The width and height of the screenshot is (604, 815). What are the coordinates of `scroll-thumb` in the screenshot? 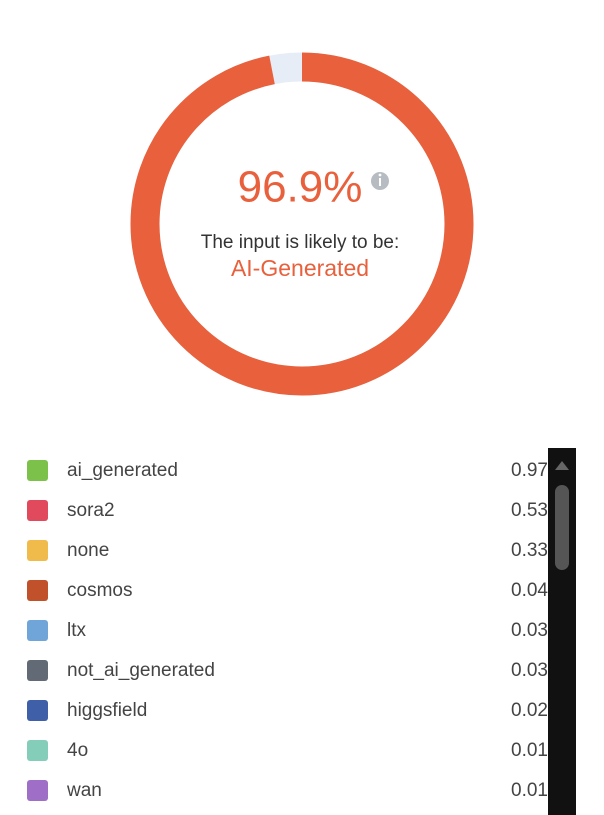 It's located at (562, 527).